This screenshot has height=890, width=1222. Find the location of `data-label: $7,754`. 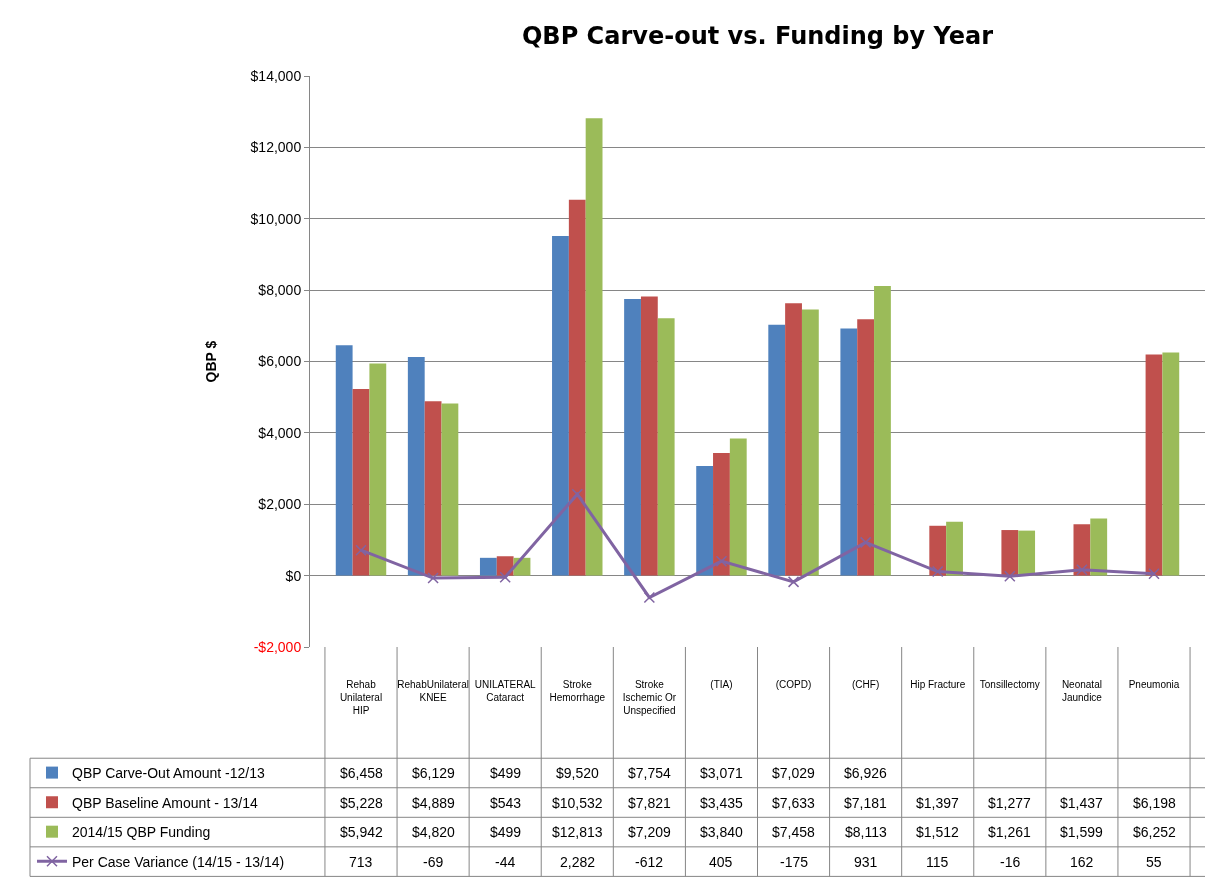

data-label: $7,754 is located at coordinates (650, 773).